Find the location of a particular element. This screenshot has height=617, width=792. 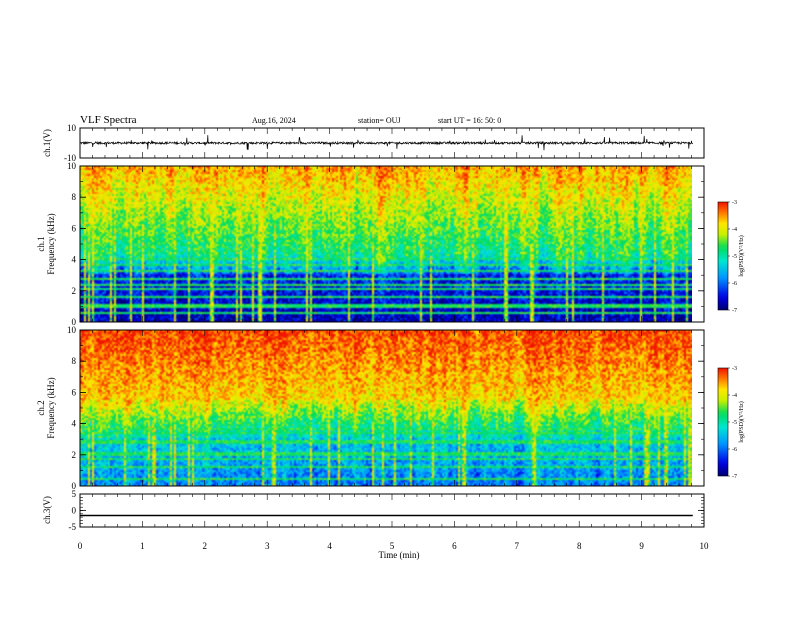

start-time-label: start UT = 16: 50: 0 is located at coordinates (469, 120).